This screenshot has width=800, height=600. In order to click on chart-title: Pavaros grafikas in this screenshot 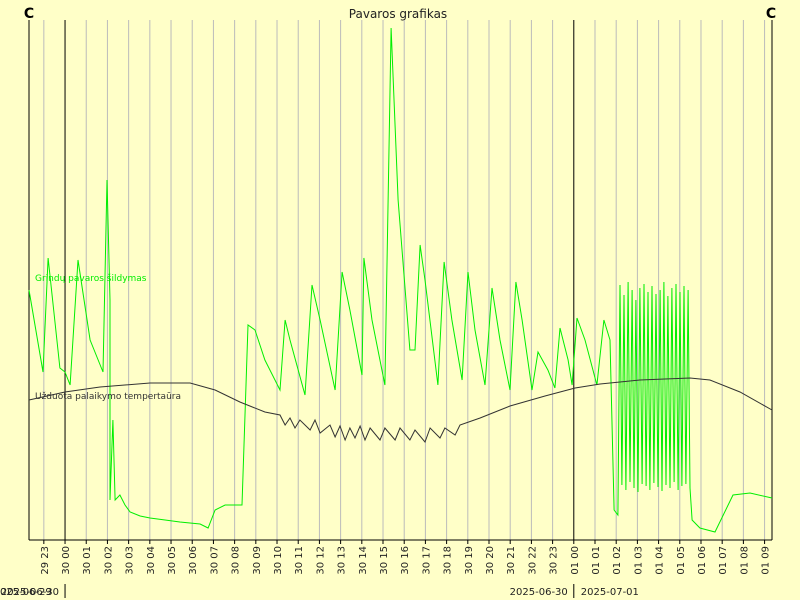, I will do `click(398, 14)`.